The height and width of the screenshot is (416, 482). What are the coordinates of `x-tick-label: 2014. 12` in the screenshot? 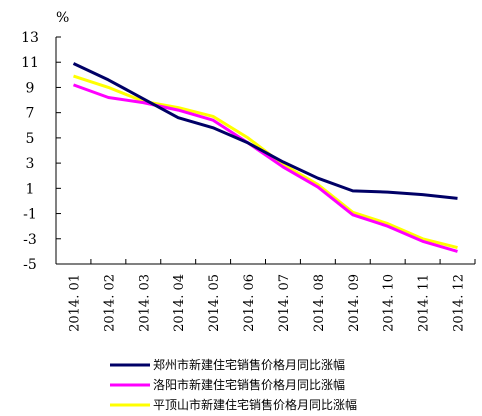 It's located at (459, 303).